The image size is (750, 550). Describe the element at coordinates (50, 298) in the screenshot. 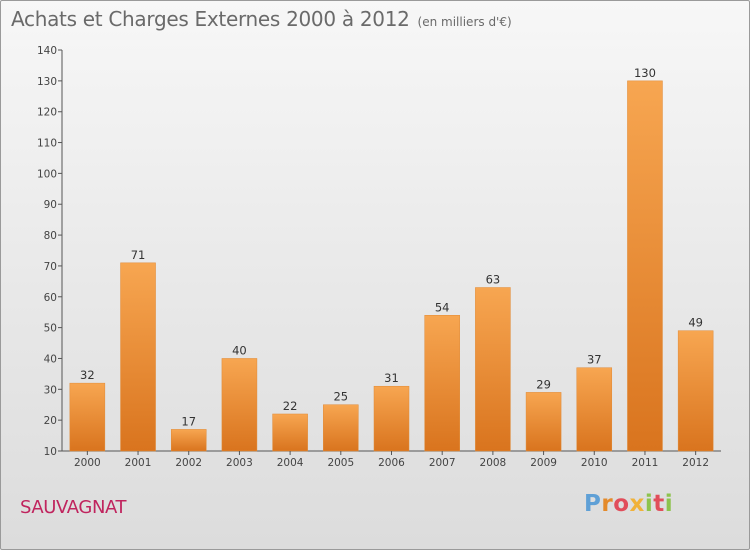

I see `y-tick-label: 60` at that location.